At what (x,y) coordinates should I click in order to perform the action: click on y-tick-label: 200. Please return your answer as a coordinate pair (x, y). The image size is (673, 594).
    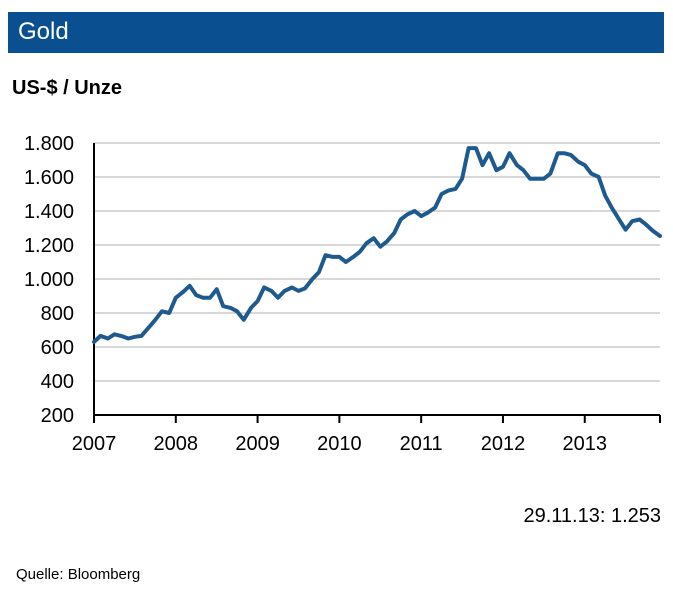
    Looking at the image, I should click on (57, 416).